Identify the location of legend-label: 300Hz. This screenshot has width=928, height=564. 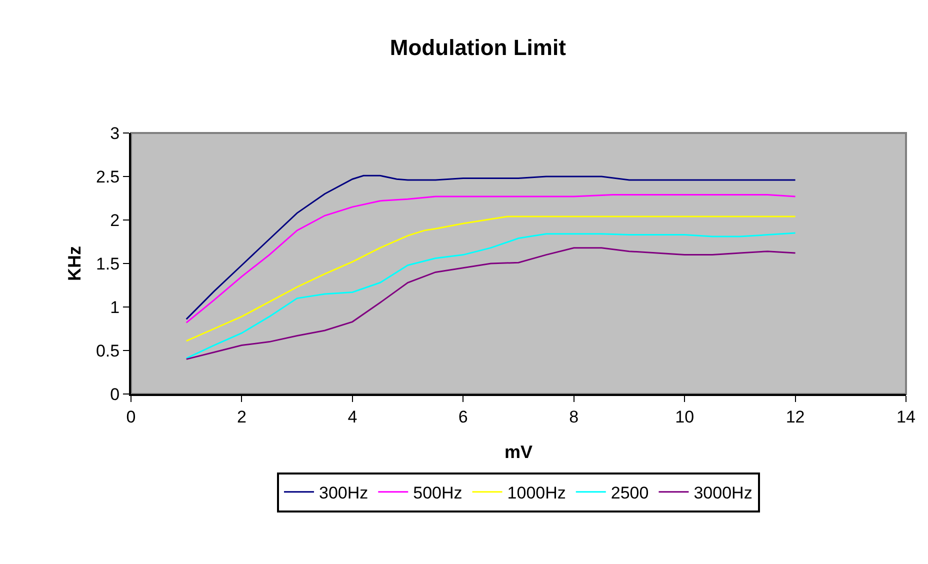
(343, 492).